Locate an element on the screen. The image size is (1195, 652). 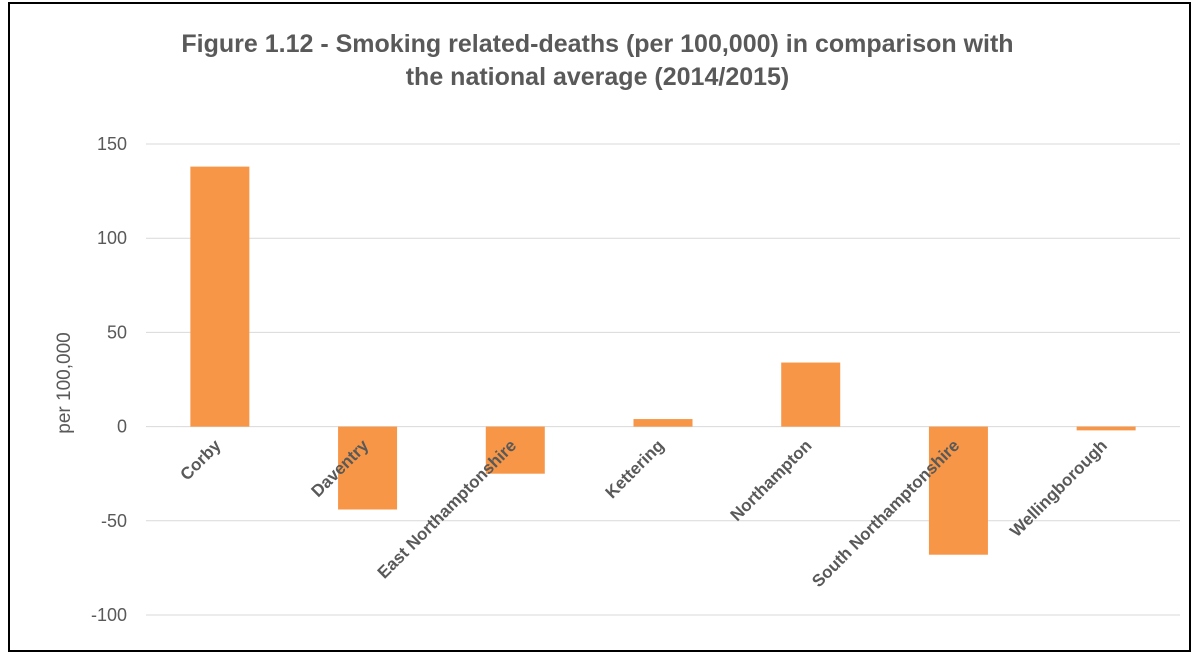
x-tick-label: Corby is located at coordinates (201, 460).